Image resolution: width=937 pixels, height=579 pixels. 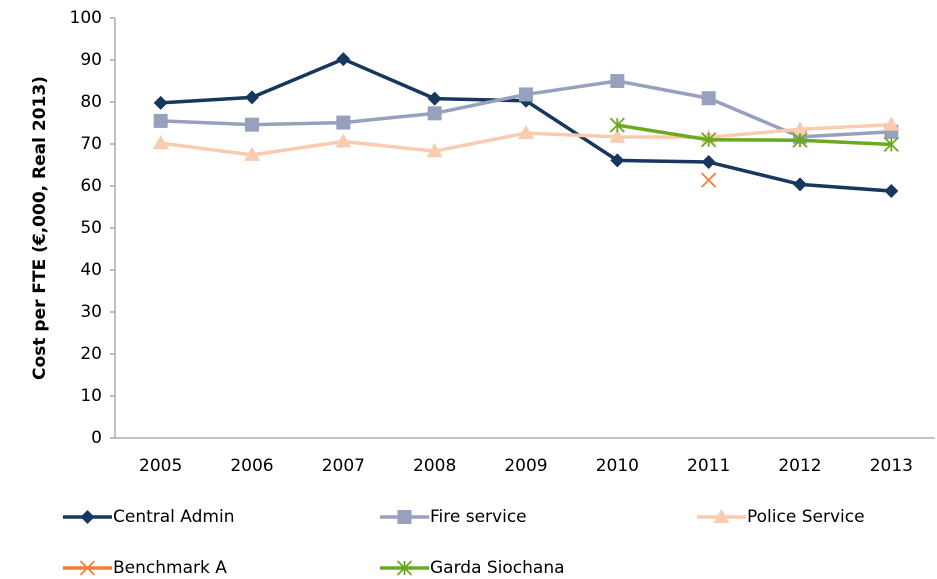 What do you see at coordinates (91, 102) in the screenshot?
I see `y-tick-label: 80` at bounding box center [91, 102].